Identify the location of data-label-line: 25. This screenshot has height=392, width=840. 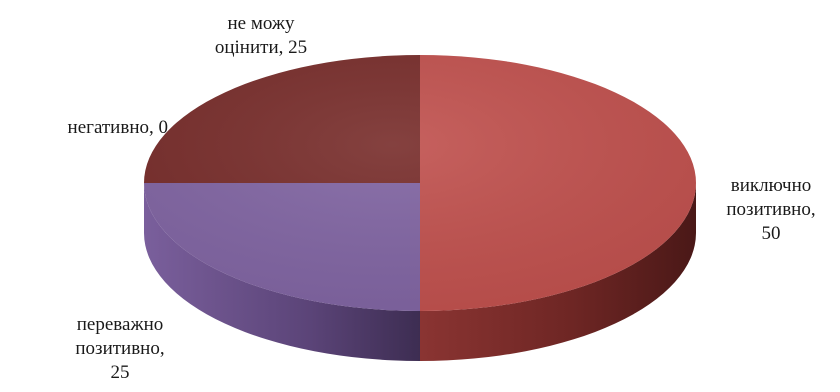
(120, 372).